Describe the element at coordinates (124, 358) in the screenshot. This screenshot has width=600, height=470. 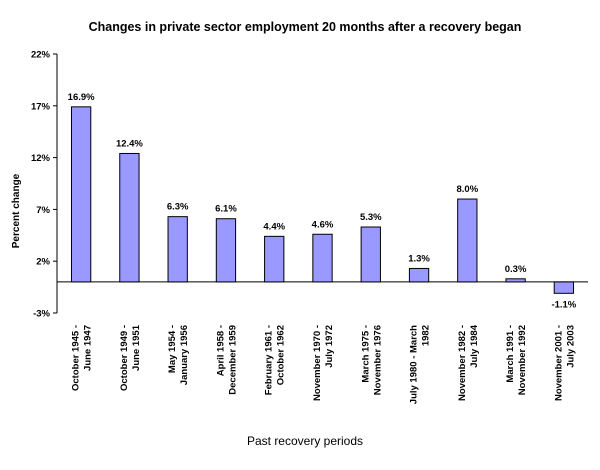
I see `category-label-line: October 1949 -` at that location.